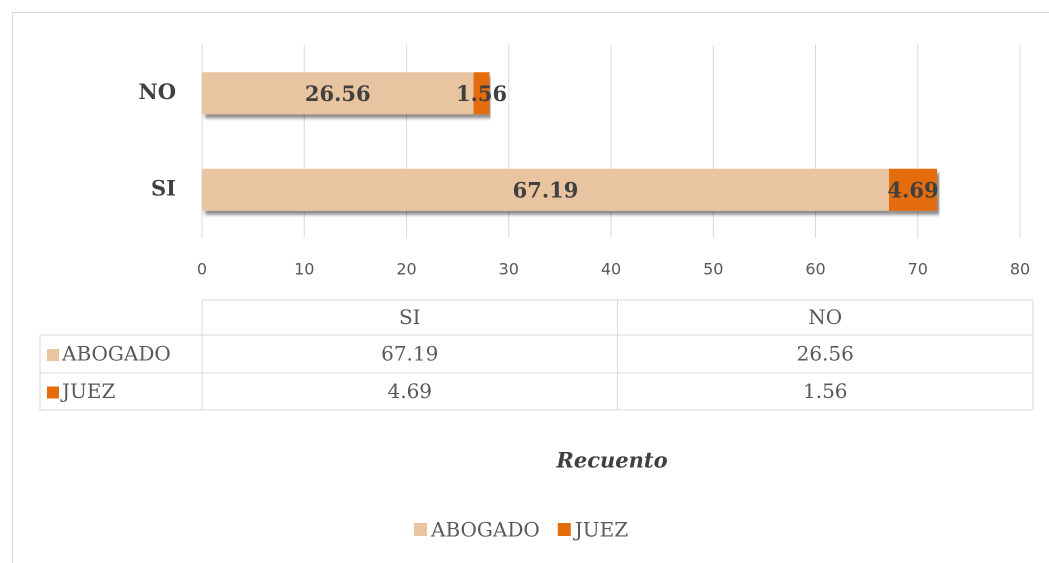 The width and height of the screenshot is (1049, 563). What do you see at coordinates (1020, 269) in the screenshot?
I see `x-tick-label: 80` at bounding box center [1020, 269].